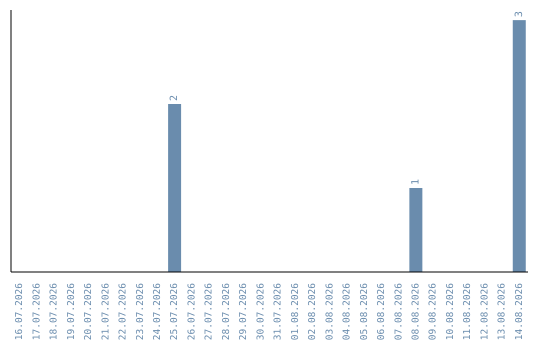  Describe the element at coordinates (519, 311) in the screenshot. I see `x-tick-label: 14.08.2026` at that location.